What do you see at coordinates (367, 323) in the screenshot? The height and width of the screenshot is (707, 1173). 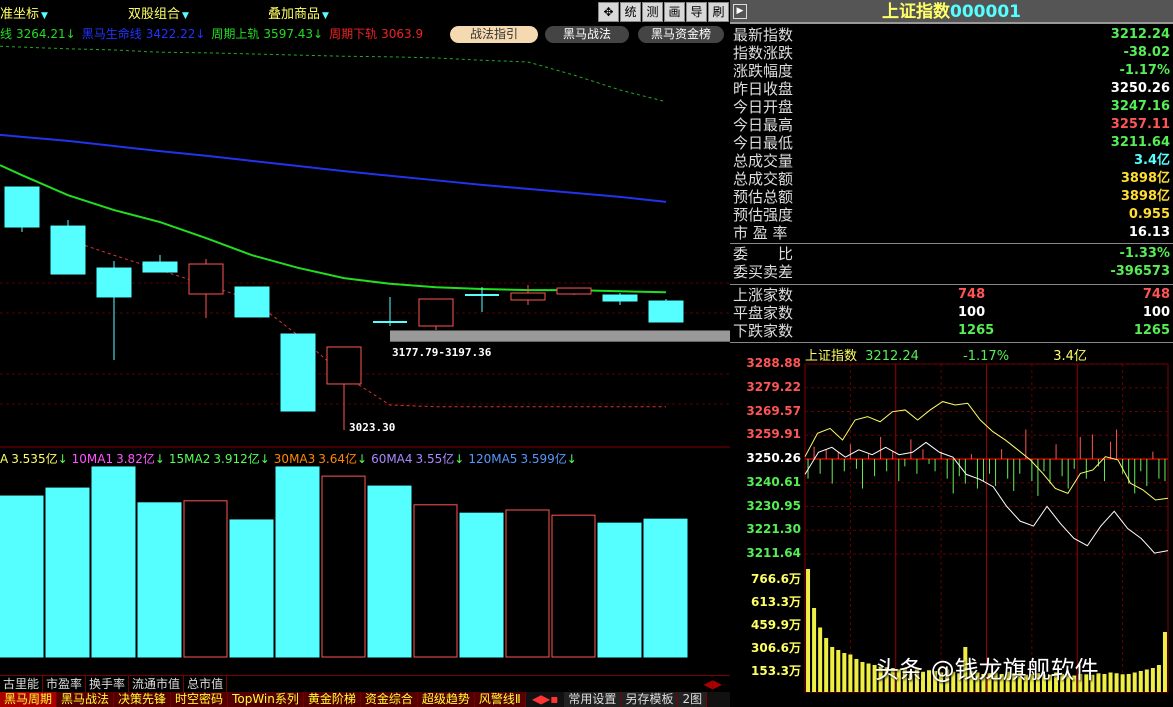 I see `lower-band-line` at bounding box center [367, 323].